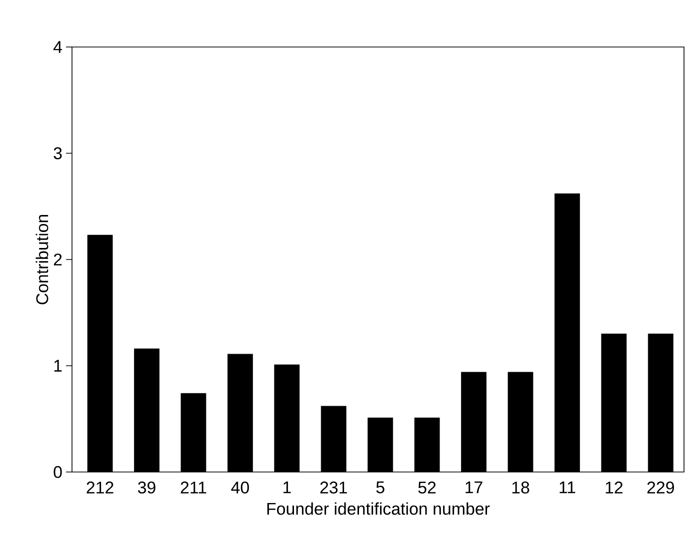 Image resolution: width=690 pixels, height=544 pixels. I want to click on x-tick-label: 17, so click(474, 488).